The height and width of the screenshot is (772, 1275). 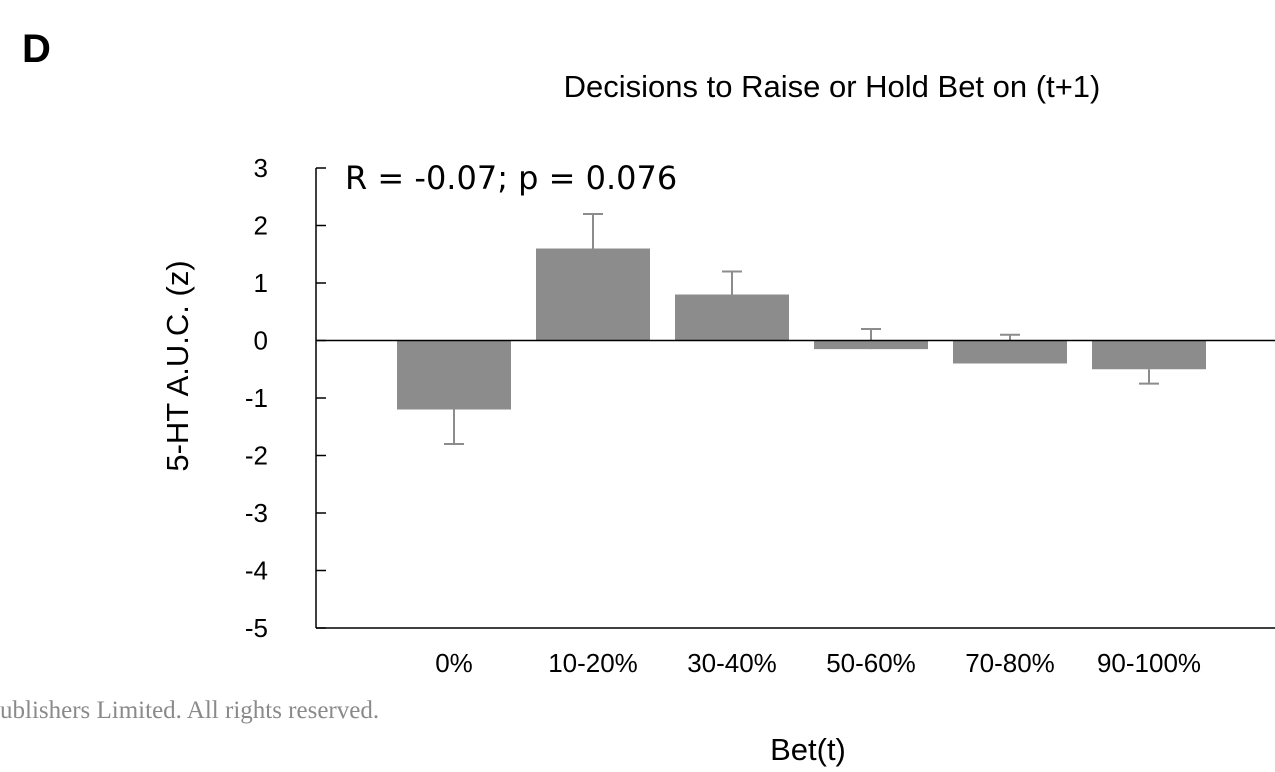 I want to click on x-tick-label: 90-100%, so click(x=1149, y=663).